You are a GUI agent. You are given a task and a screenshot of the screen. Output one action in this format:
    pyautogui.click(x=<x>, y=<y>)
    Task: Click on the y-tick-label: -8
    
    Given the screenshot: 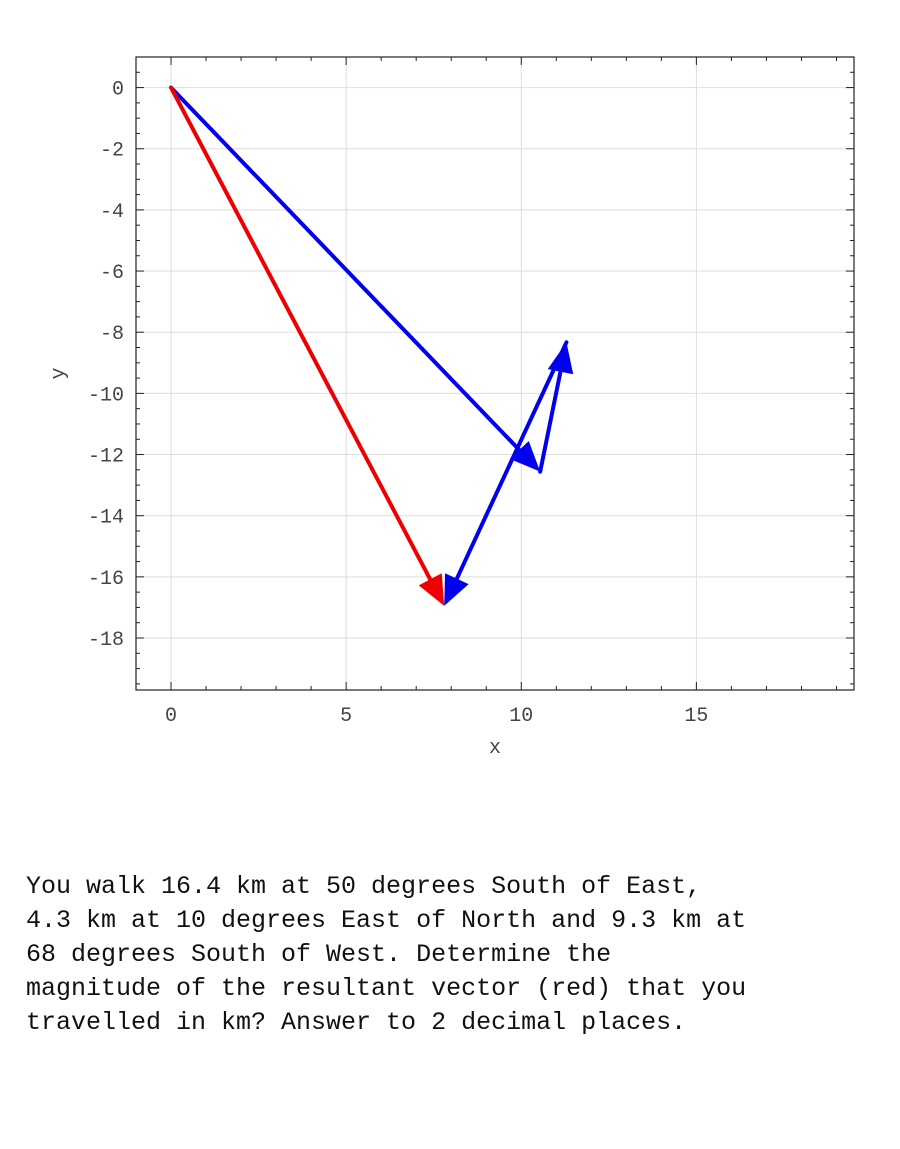 What is the action you would take?
    pyautogui.click(x=112, y=334)
    